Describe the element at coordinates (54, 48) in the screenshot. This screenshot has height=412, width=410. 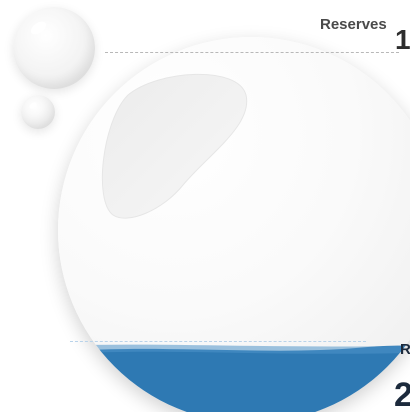
I see `bubble-large-icon` at that location.